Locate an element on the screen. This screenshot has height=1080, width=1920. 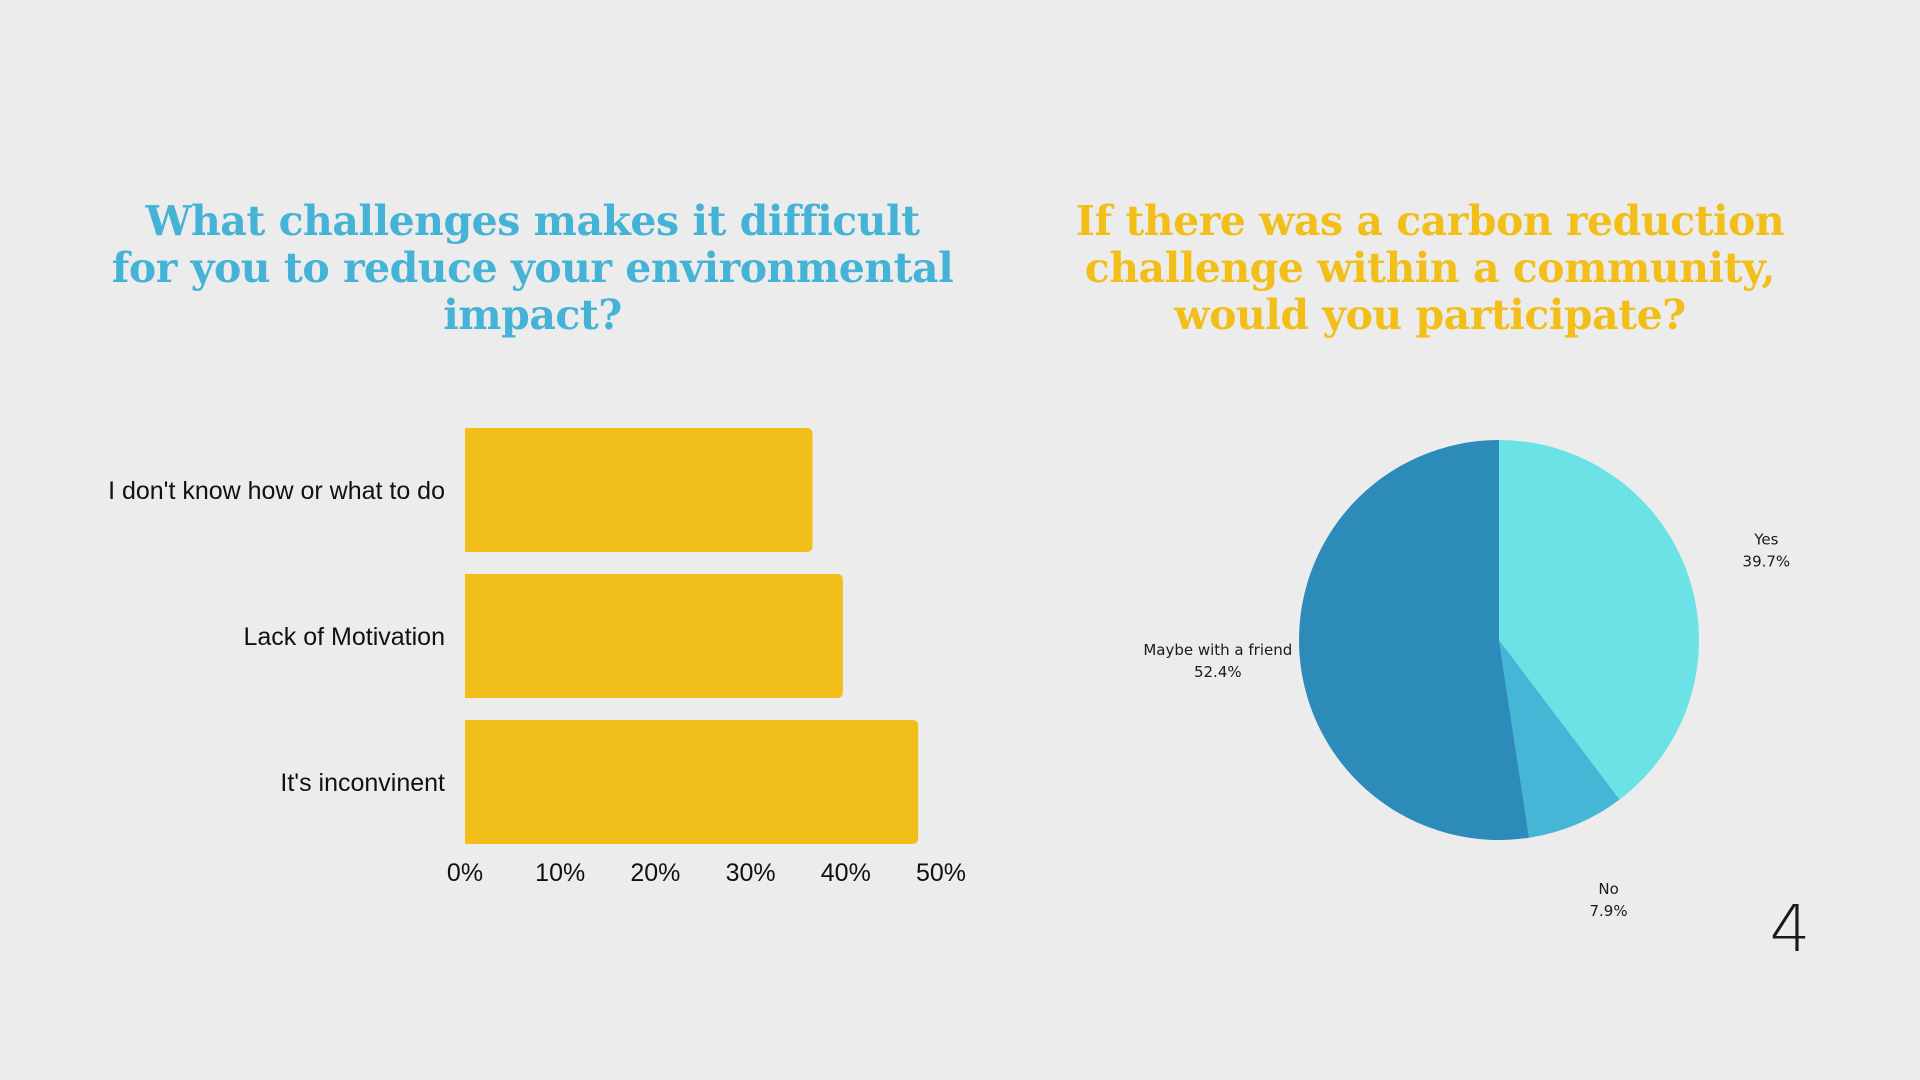
slice-label: Maybe with a friend is located at coordinates (1217, 650).